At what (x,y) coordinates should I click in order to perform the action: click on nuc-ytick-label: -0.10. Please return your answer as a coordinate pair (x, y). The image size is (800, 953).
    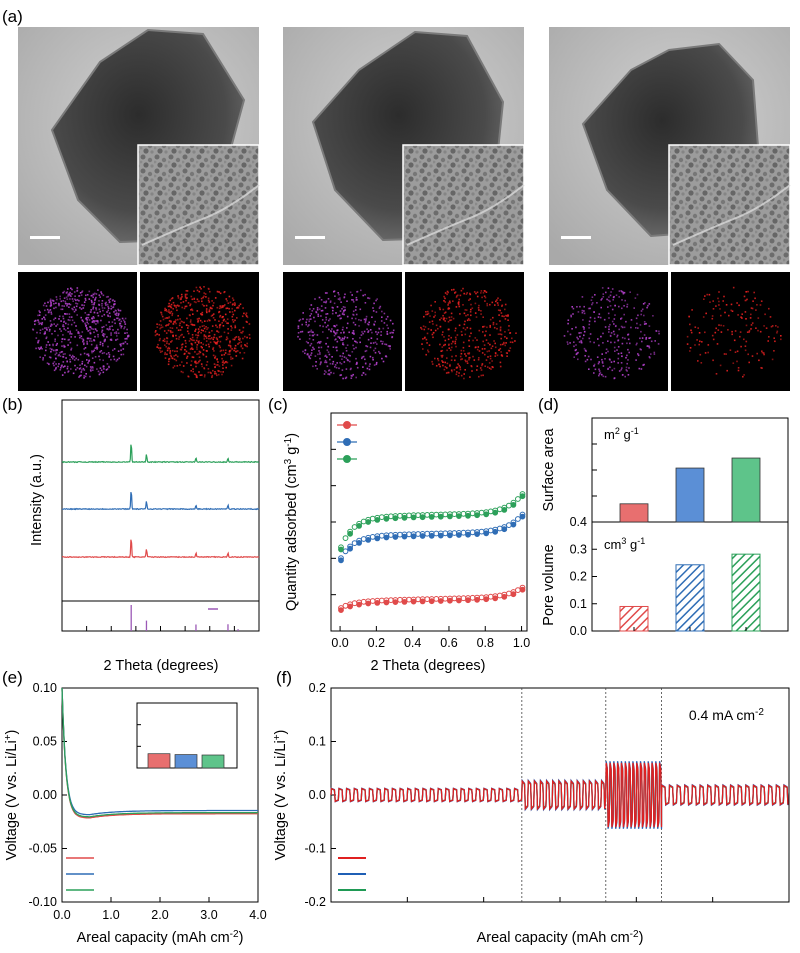
    Looking at the image, I should click on (43, 902).